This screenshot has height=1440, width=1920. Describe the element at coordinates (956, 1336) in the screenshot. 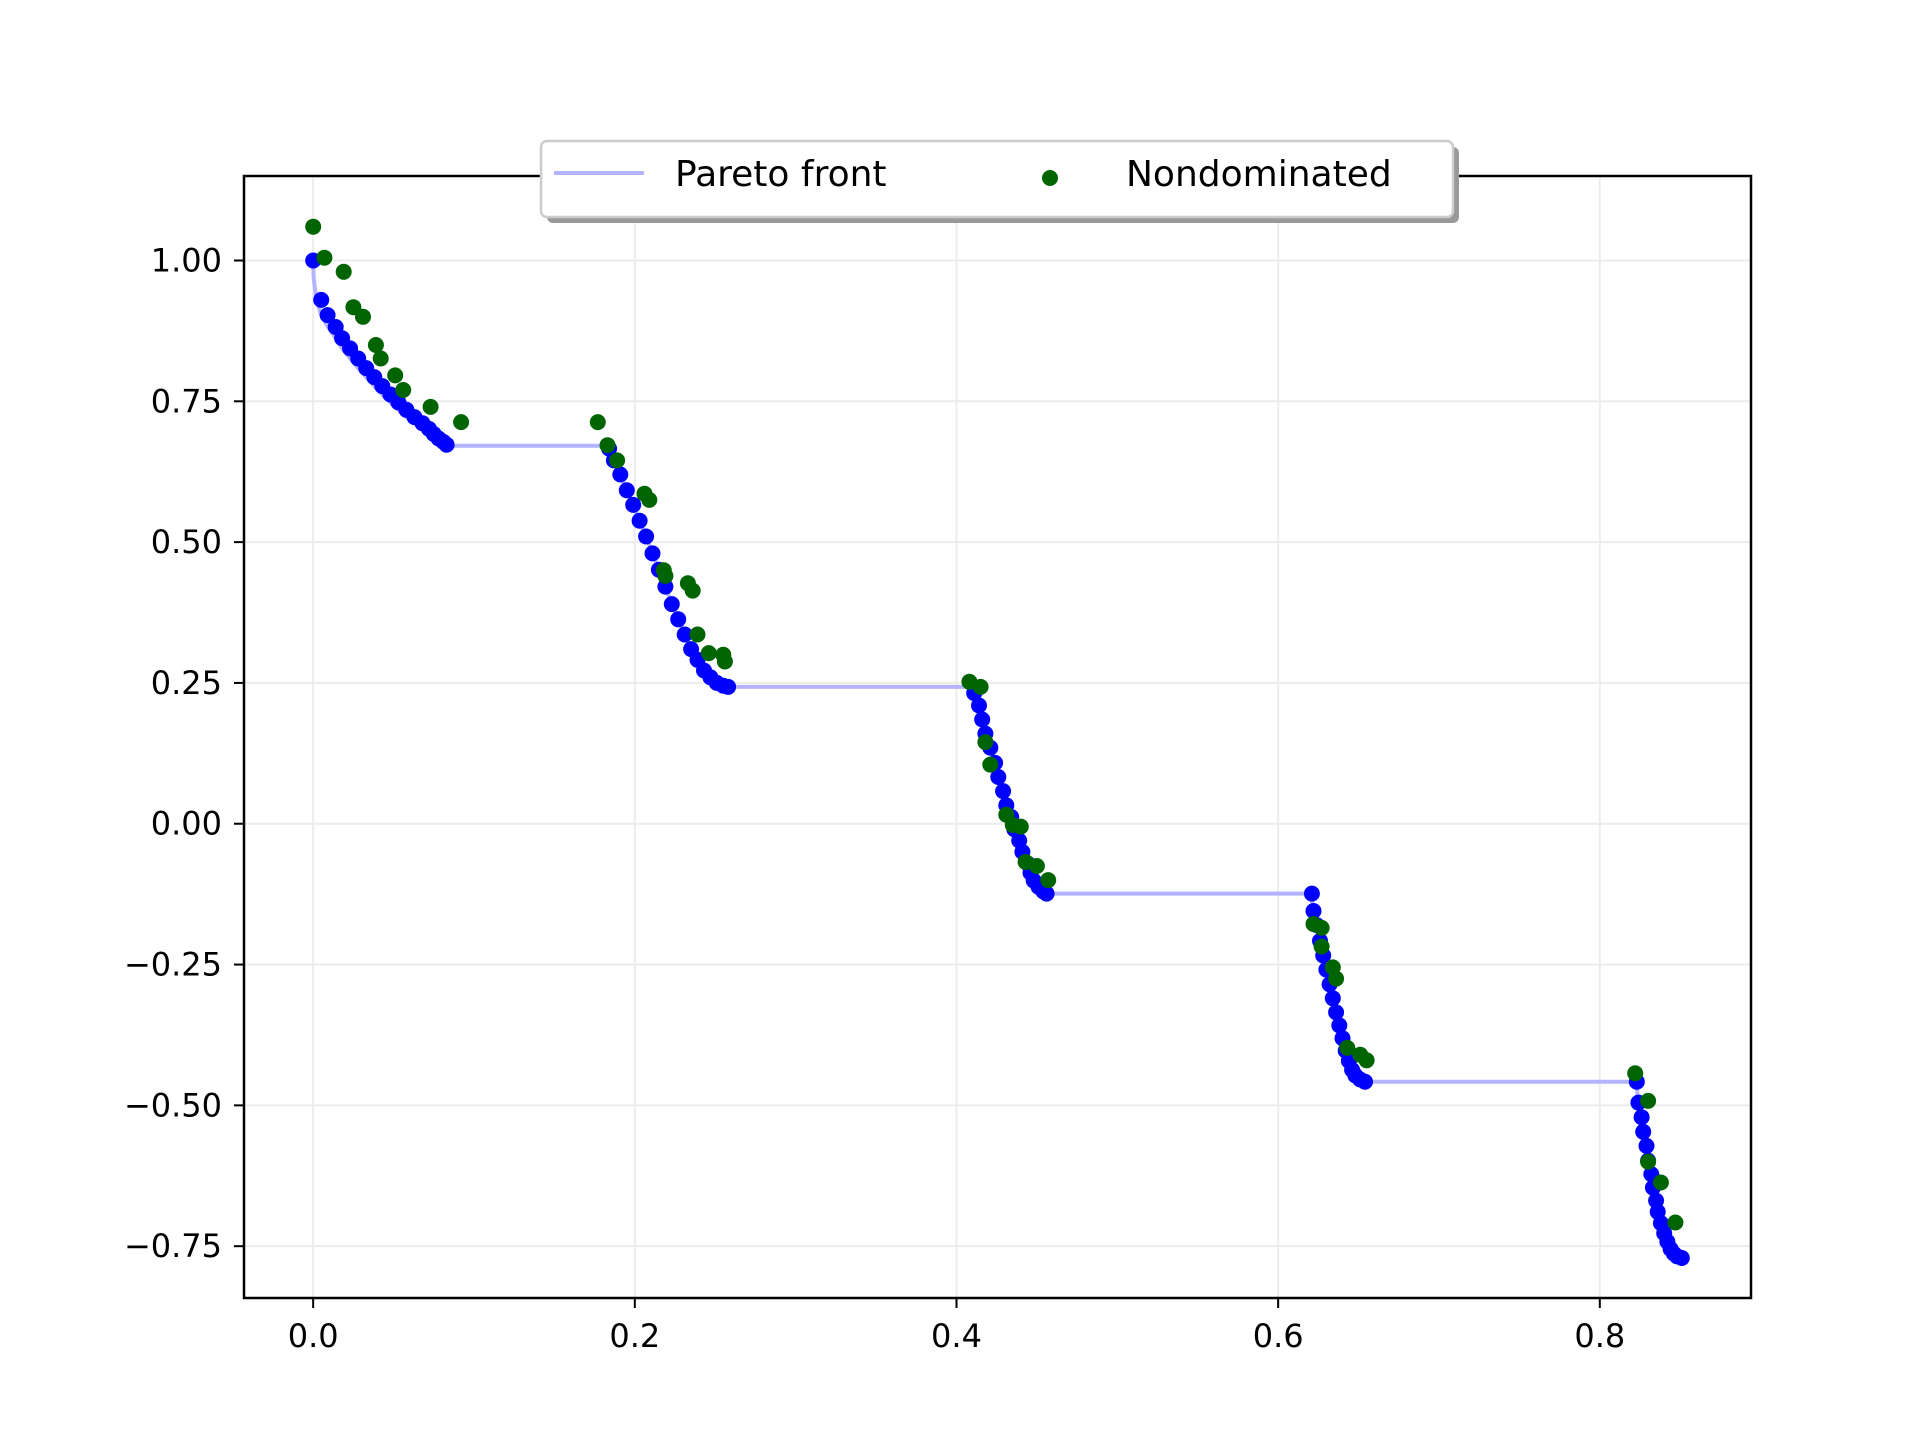

I see `x-tick-label: 0.4` at that location.